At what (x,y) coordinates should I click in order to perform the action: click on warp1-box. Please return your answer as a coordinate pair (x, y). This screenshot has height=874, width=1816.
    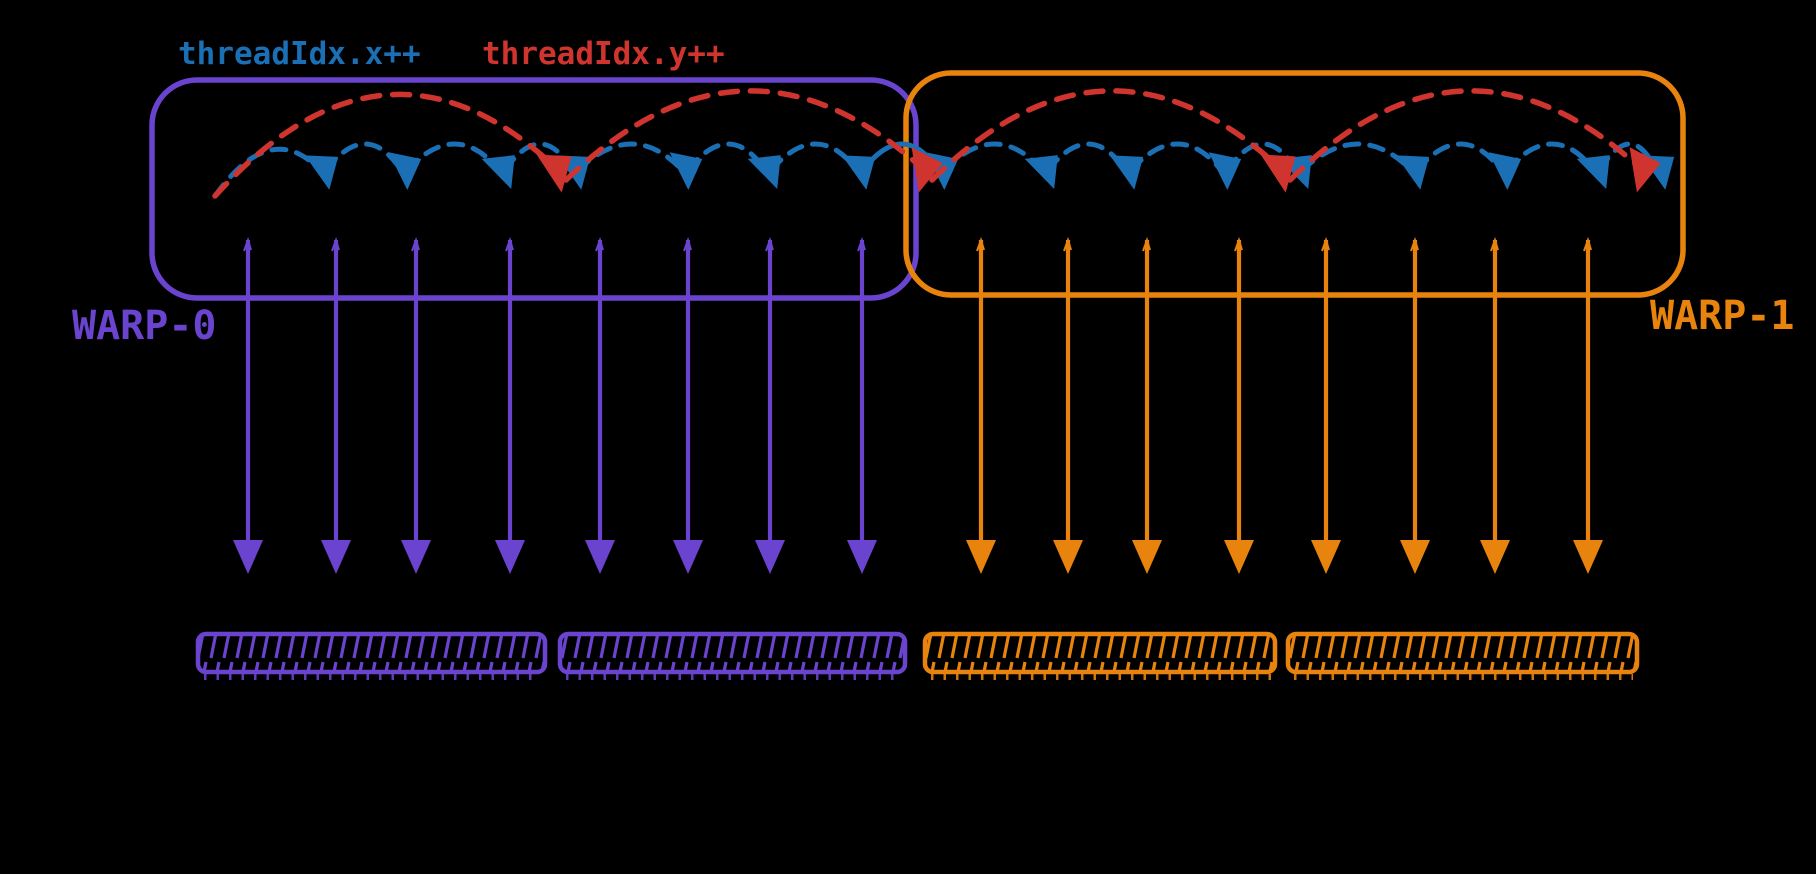
    Looking at the image, I should click on (1294, 184).